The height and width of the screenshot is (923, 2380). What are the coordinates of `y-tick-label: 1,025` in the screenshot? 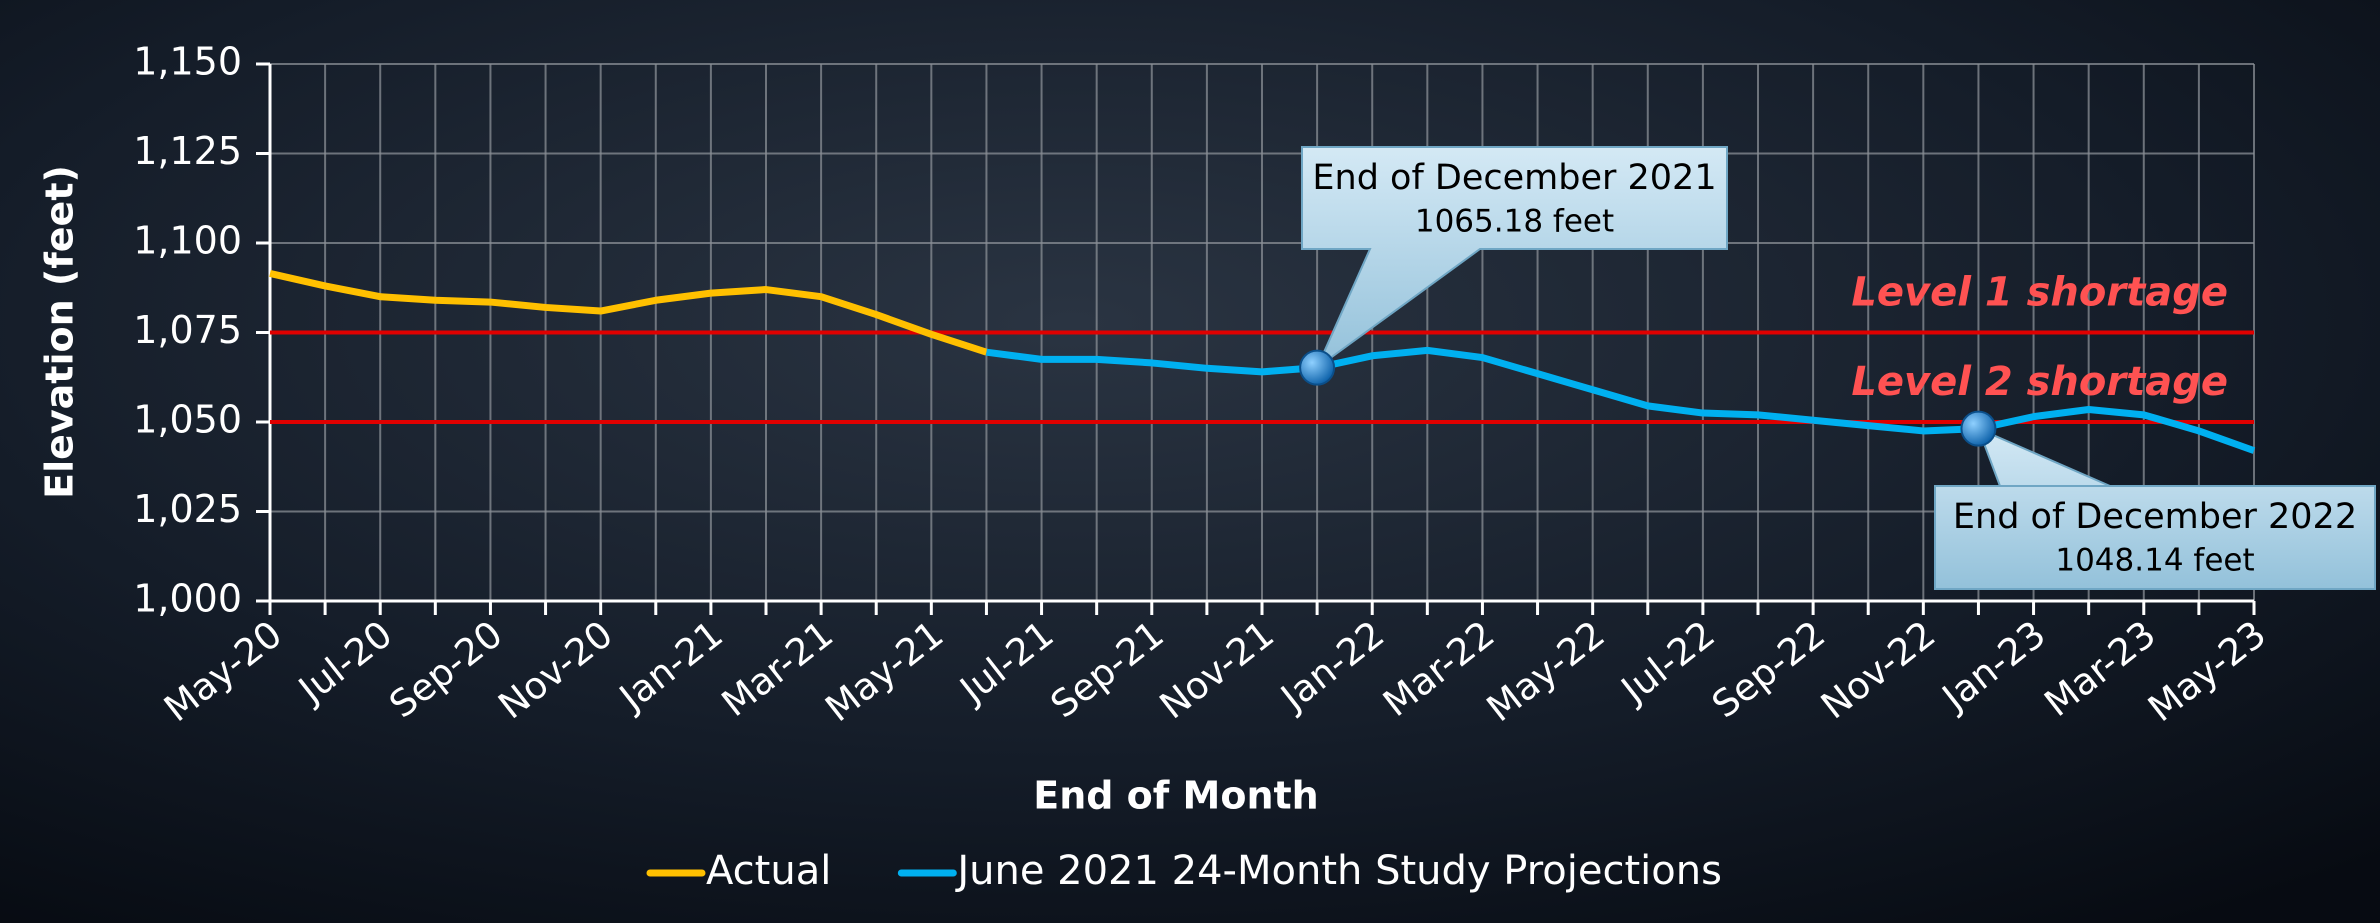 It's located at (187, 509).